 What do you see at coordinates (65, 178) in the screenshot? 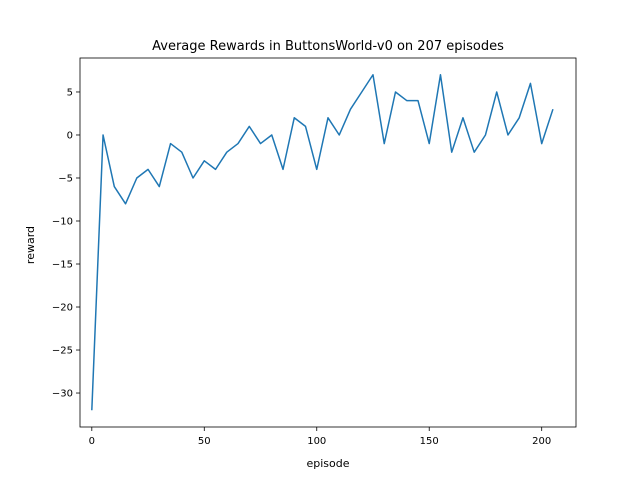
I see `y-tick-label: −5` at bounding box center [65, 178].